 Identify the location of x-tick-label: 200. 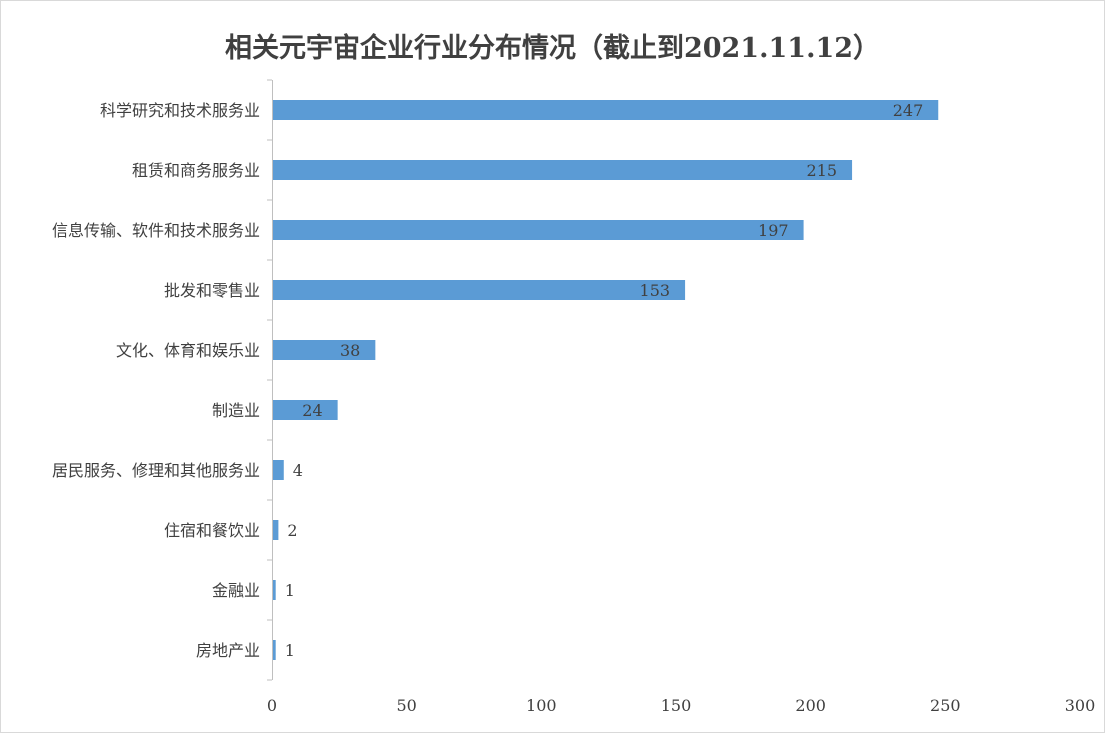
(810, 705).